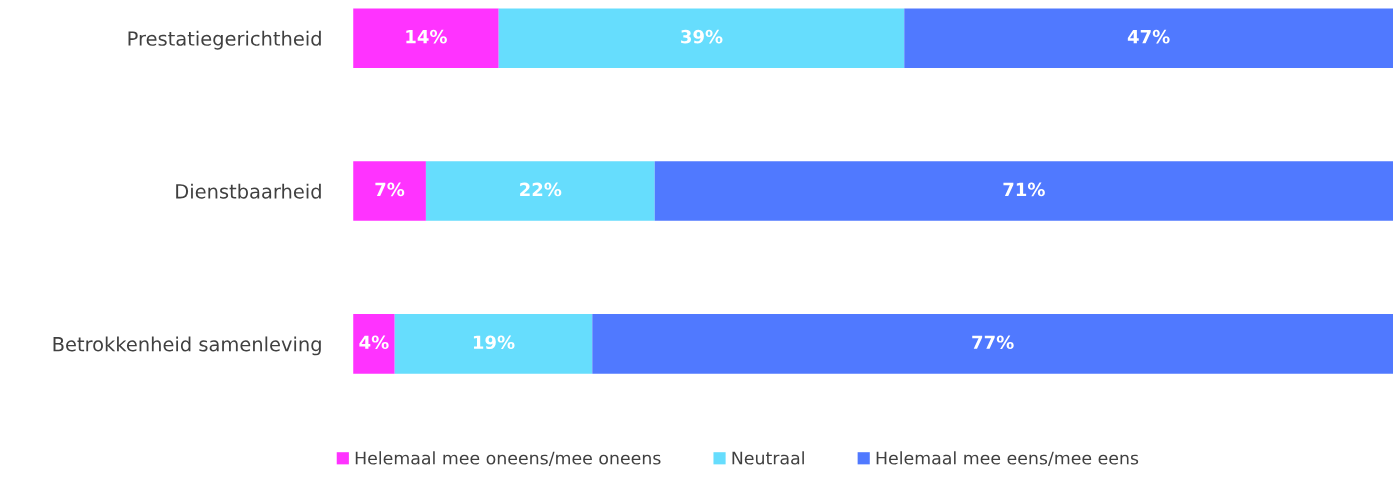 The image size is (1393, 483). I want to click on data-label: 7%, so click(390, 189).